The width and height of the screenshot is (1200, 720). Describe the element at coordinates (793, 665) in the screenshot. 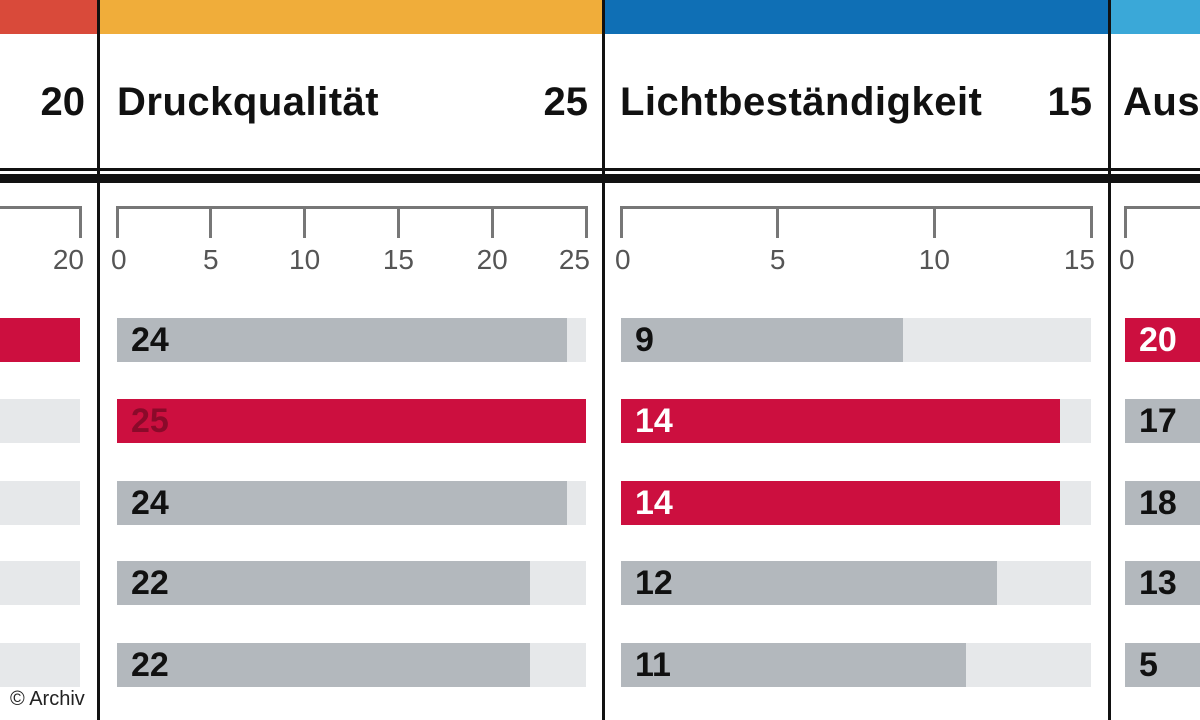

I see `bar-lichtbeständigkeit-4` at that location.